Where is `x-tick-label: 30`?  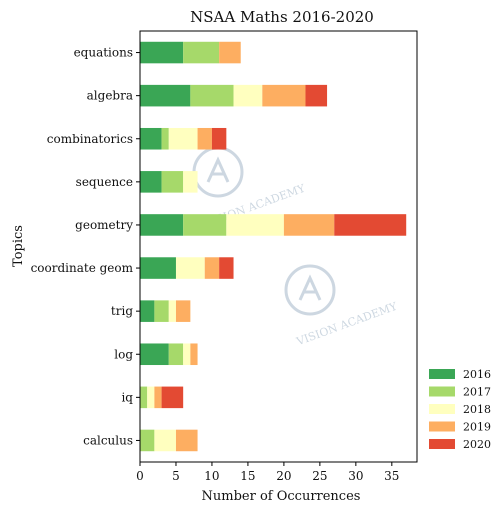 x-tick-label: 30 is located at coordinates (355, 476).